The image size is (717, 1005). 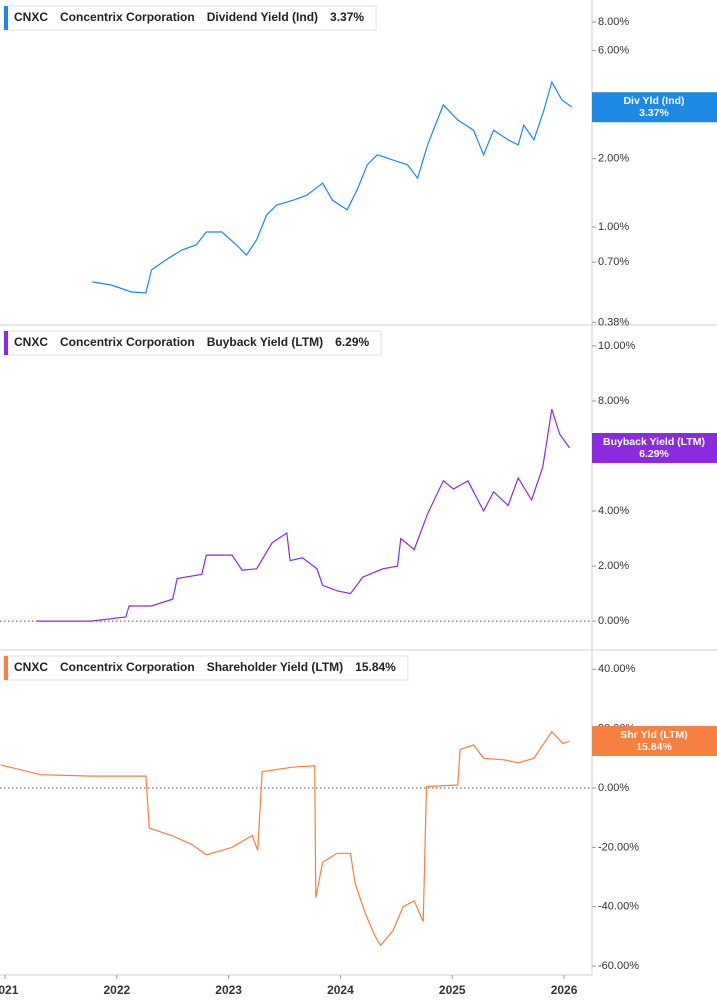 What do you see at coordinates (332, 187) in the screenshot?
I see `series-line` at bounding box center [332, 187].